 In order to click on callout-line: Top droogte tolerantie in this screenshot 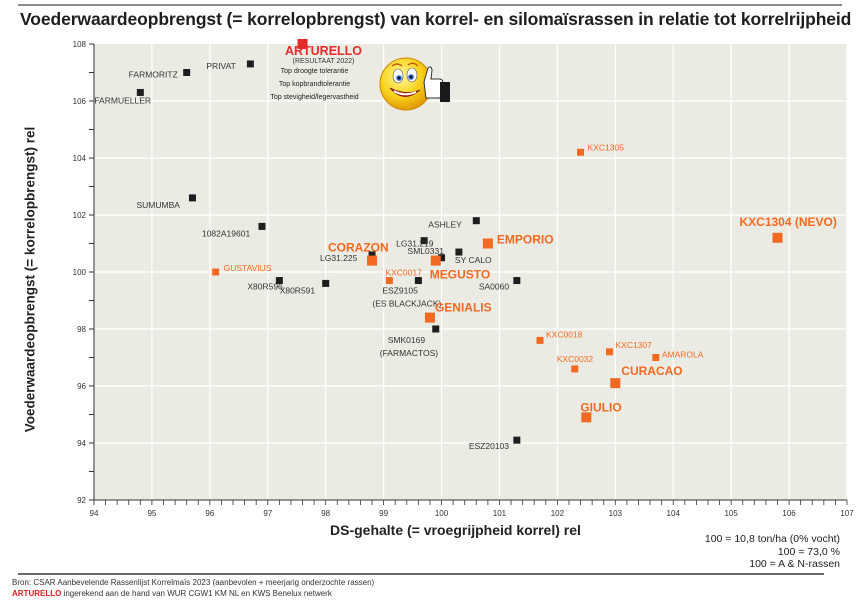, I will do `click(314, 71)`.